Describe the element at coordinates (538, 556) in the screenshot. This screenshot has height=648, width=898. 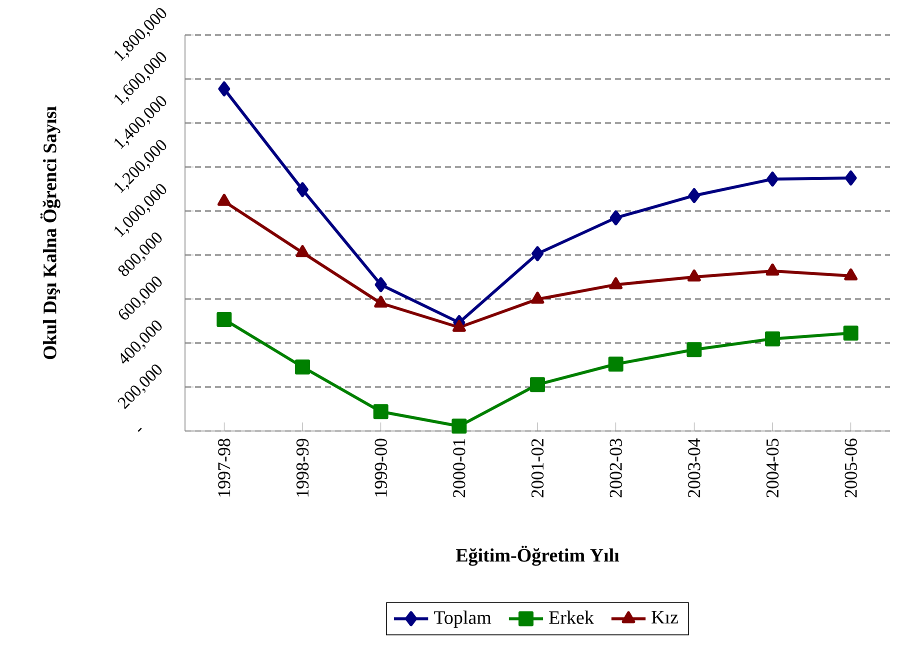
I see `x-axis-title: Eğitim-Öğretim Yılı` at that location.